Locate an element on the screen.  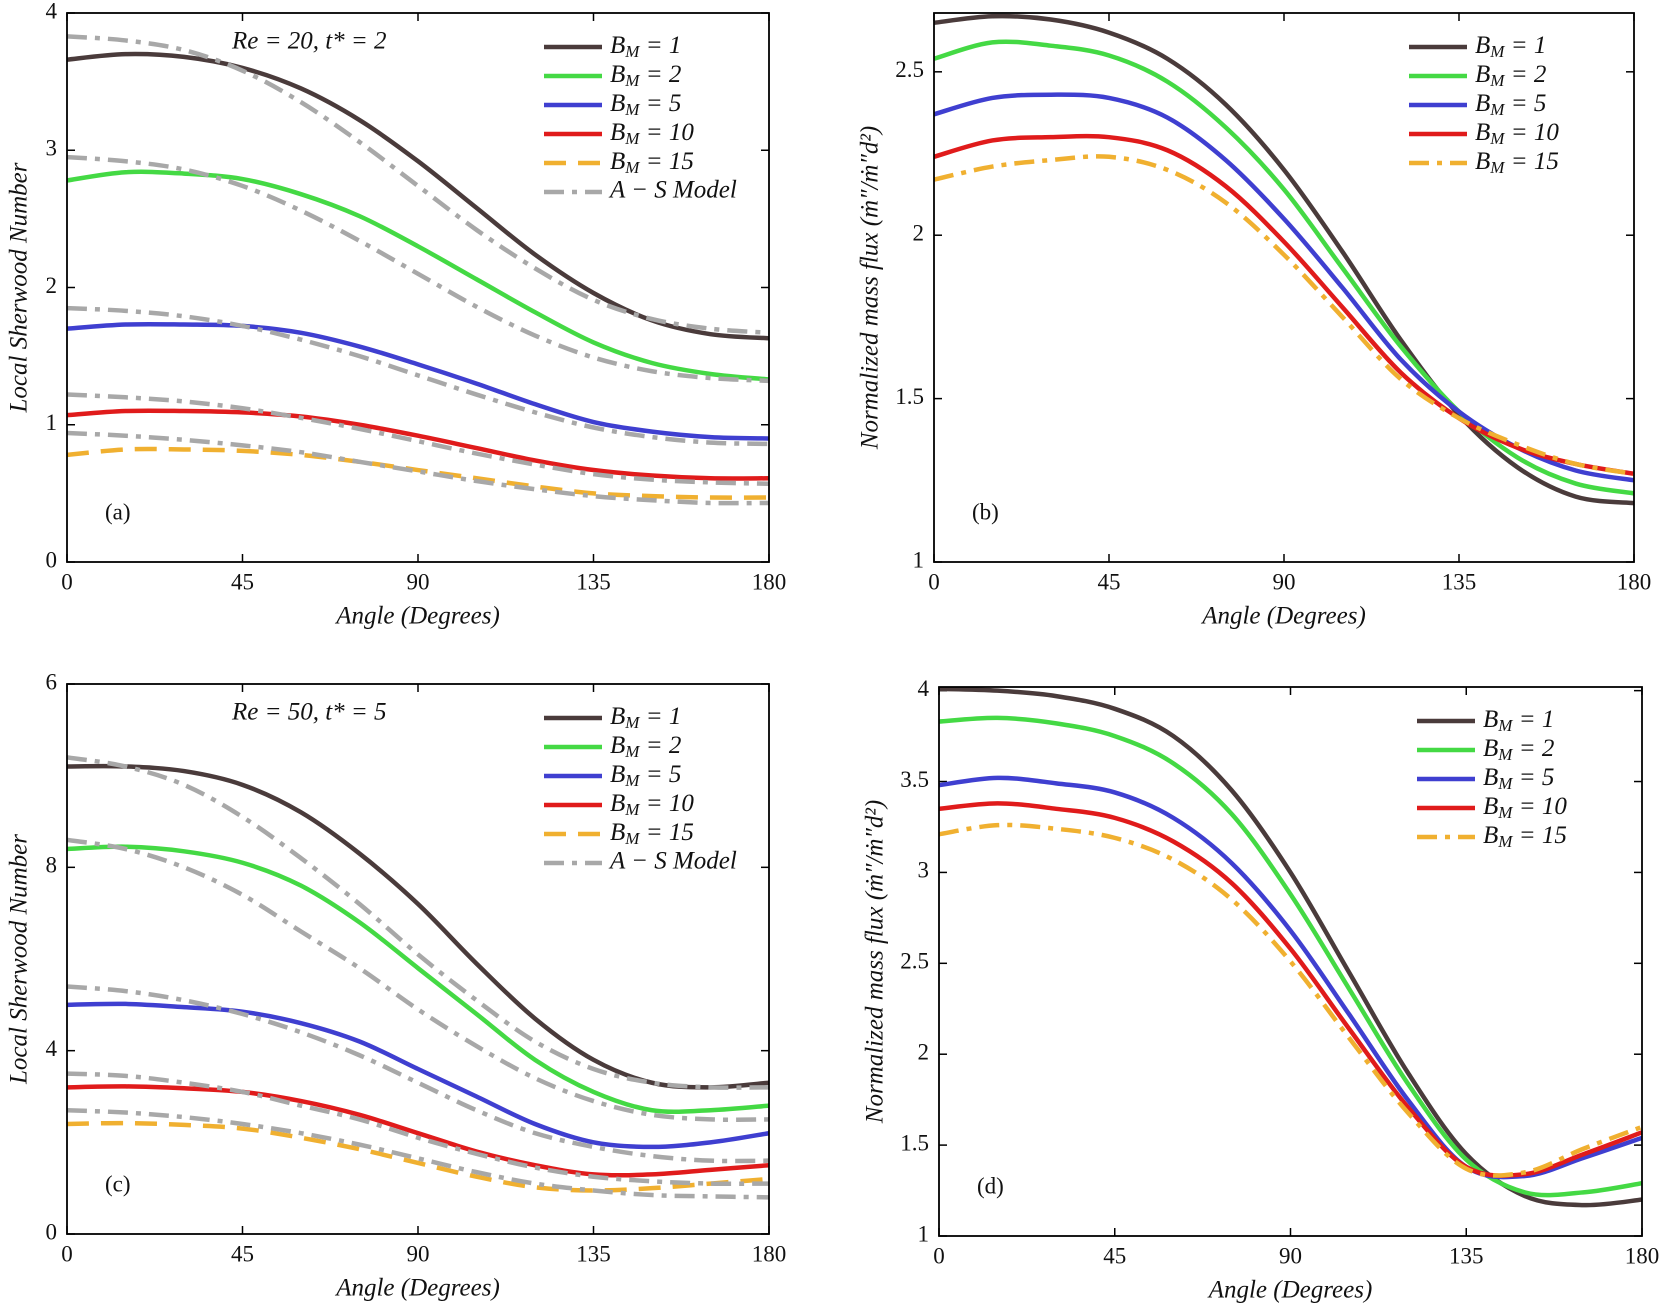
y-tick-label: 4 is located at coordinates (52, 11).